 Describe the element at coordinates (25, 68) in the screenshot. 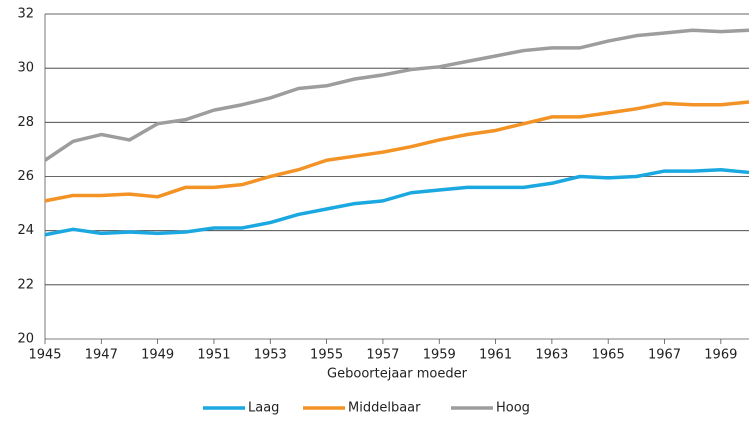

I see `y-tick-label: 30` at that location.